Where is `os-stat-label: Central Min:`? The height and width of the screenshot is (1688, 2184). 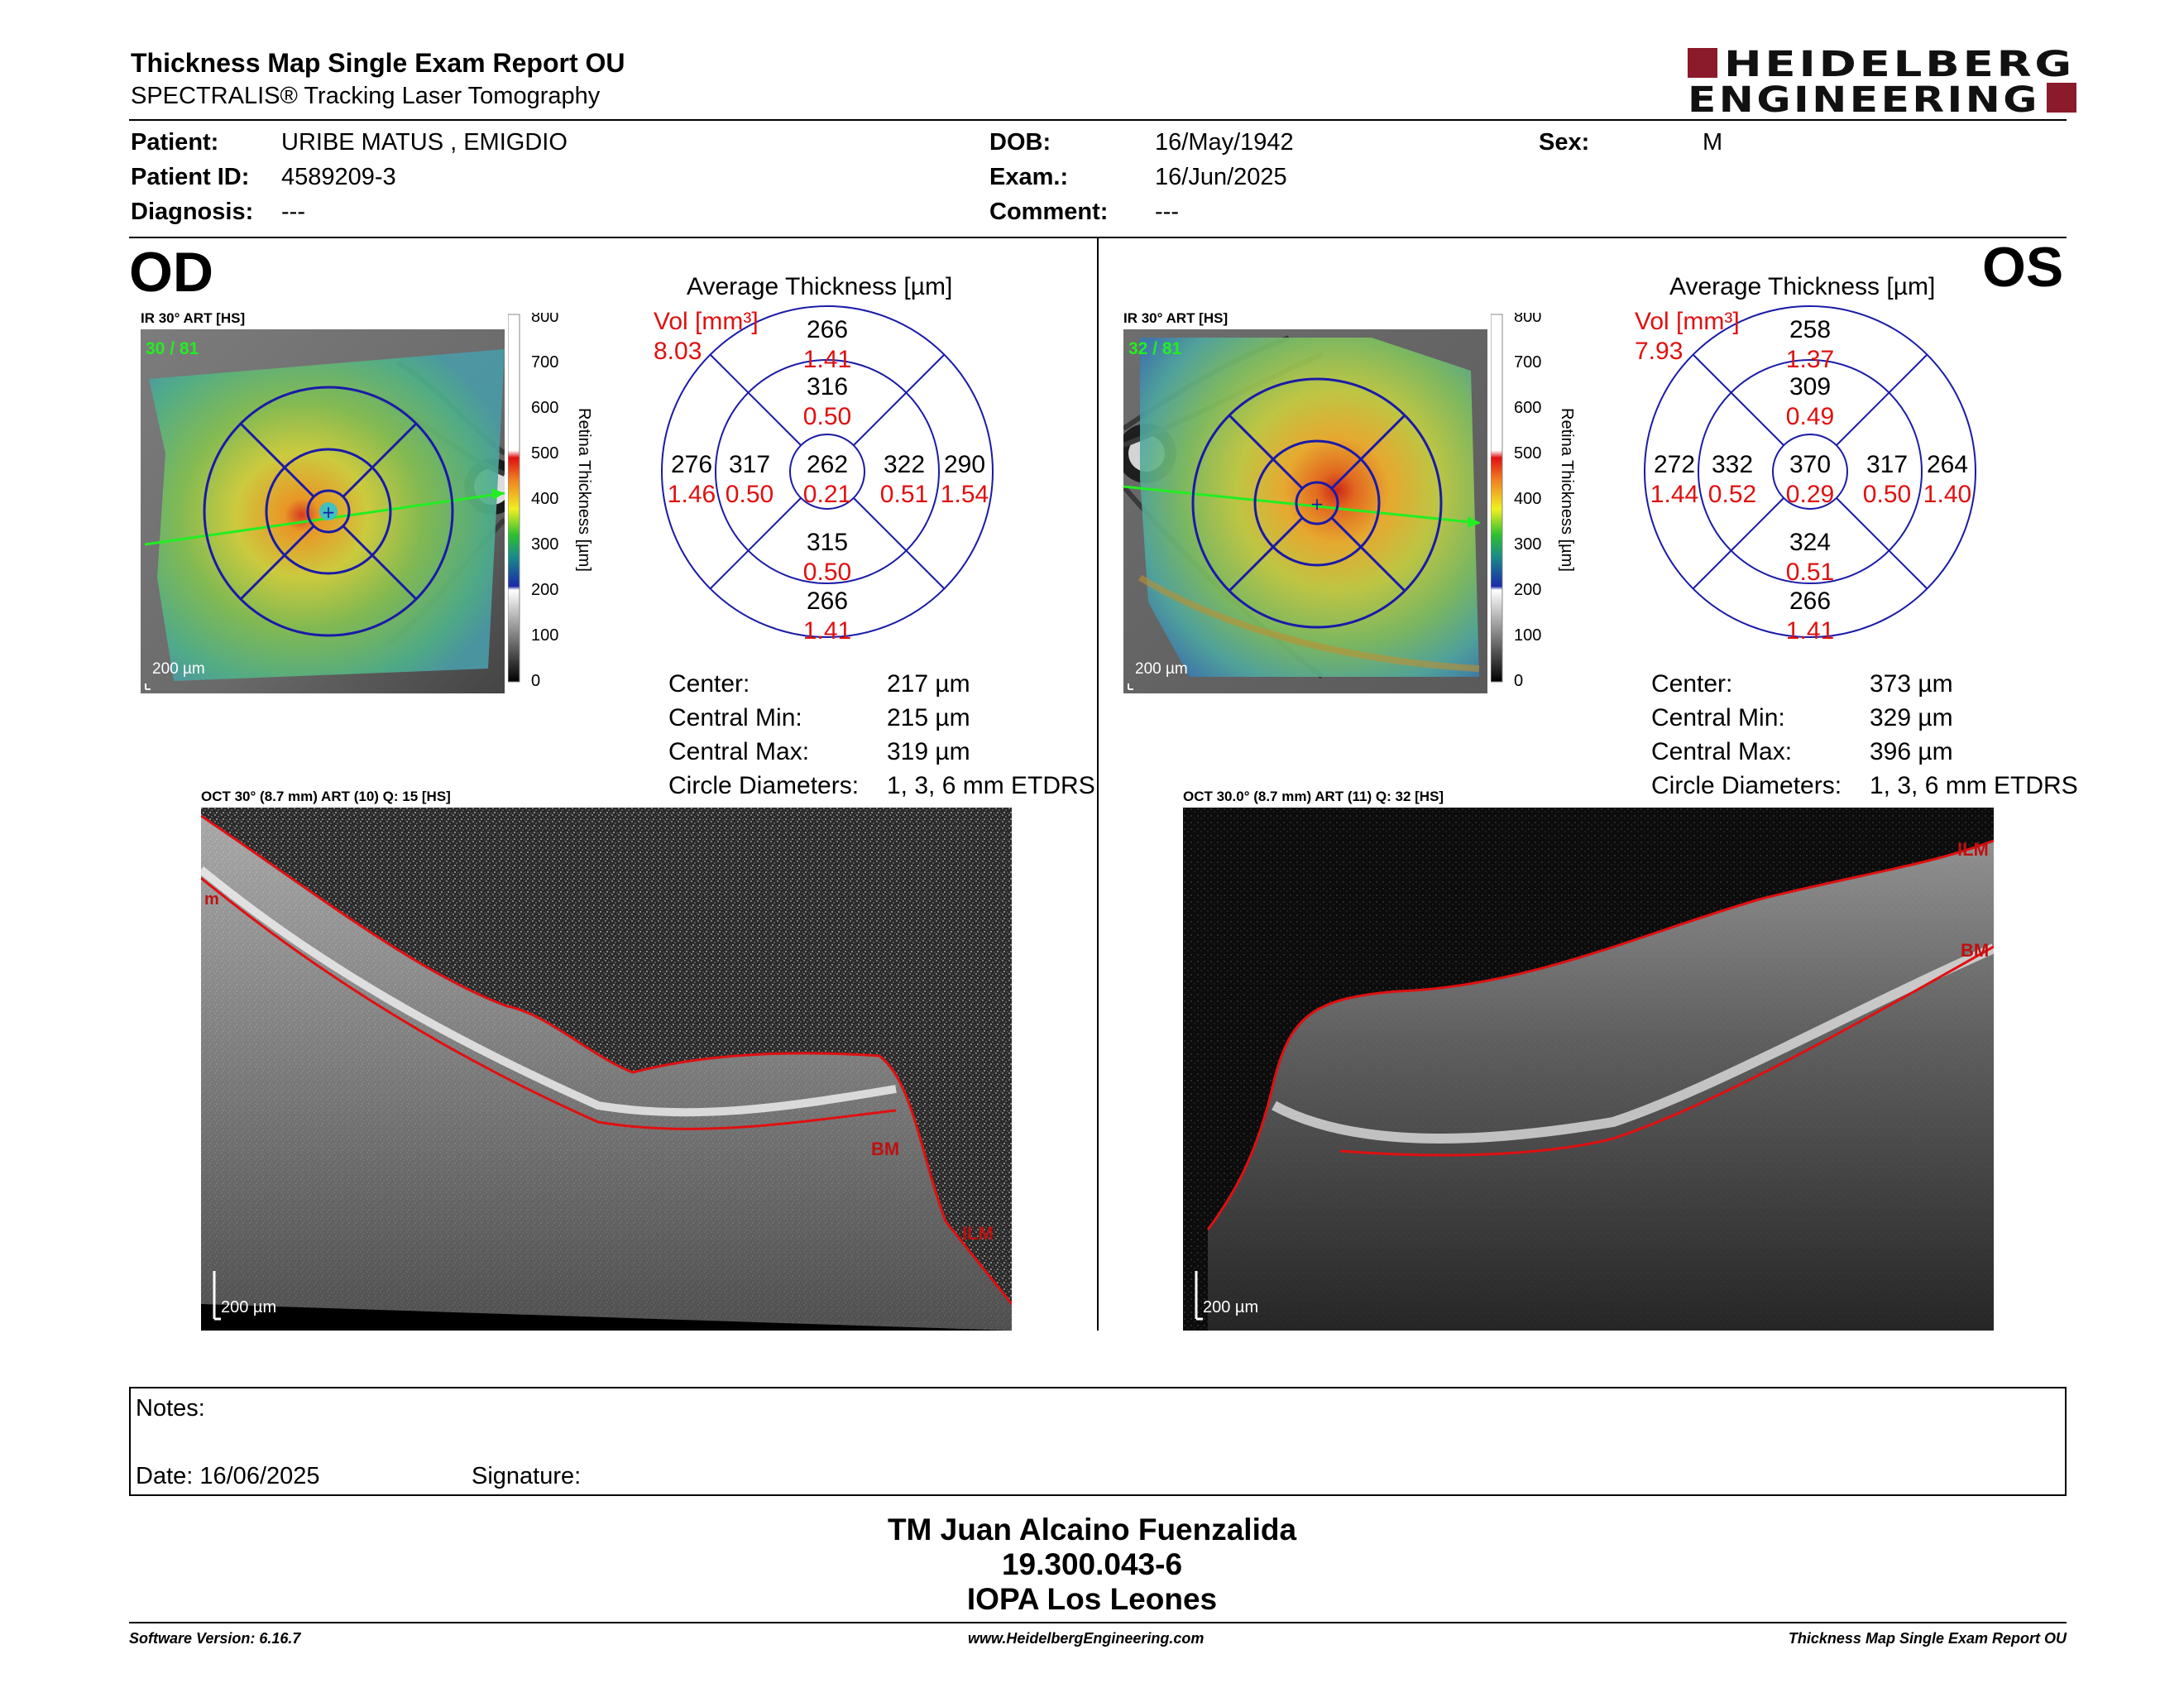
os-stat-label: Central Min: is located at coordinates (1718, 717).